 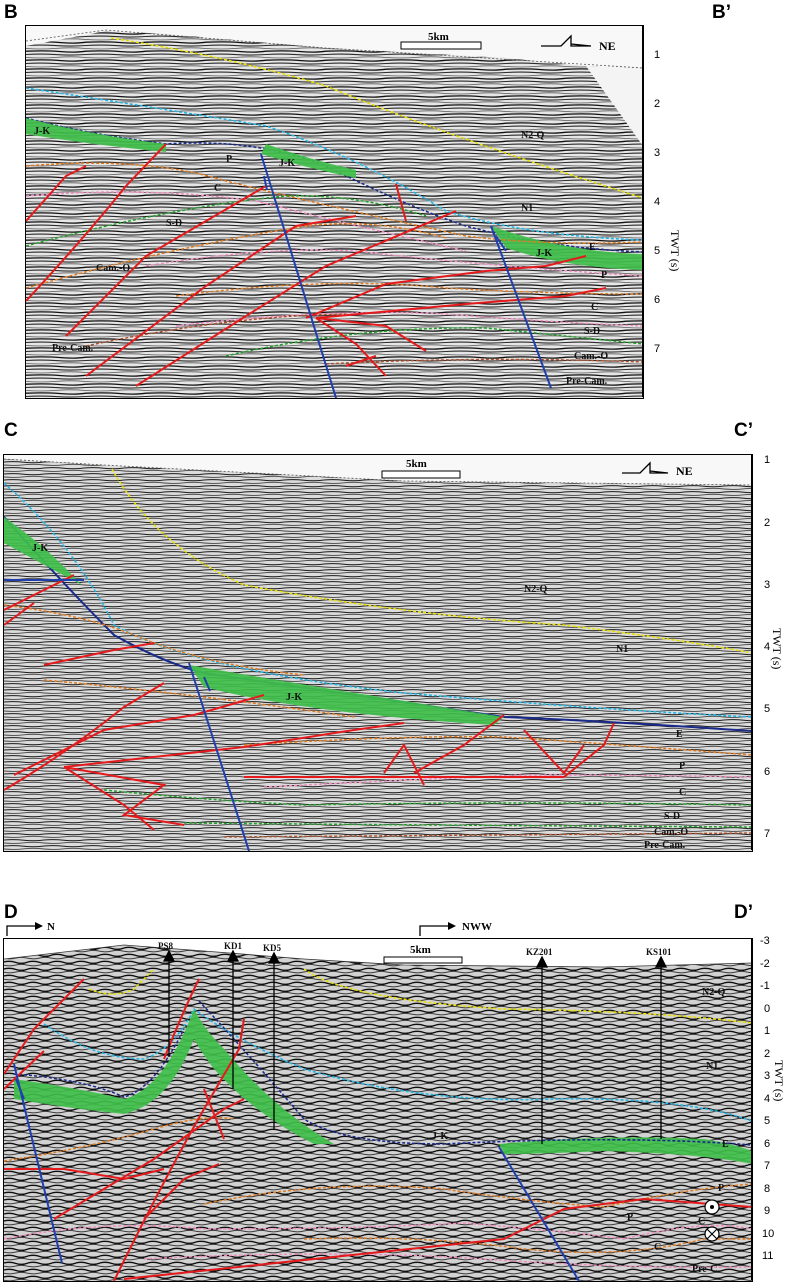 I want to click on twt-tick-label: 11, so click(x=768, y=1256).